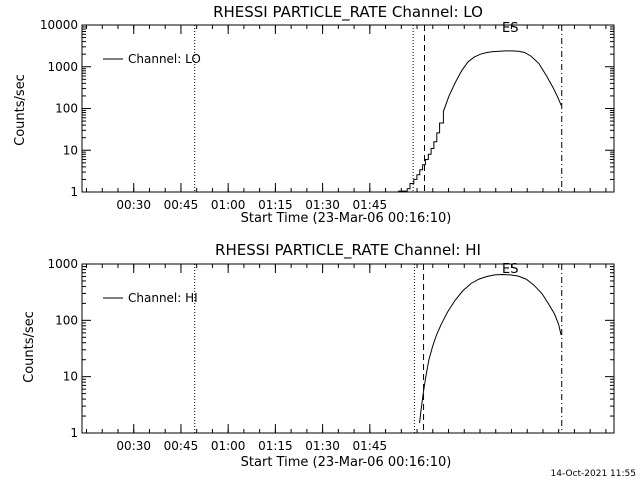  What do you see at coordinates (593, 474) in the screenshot?
I see `footer-date: 14-Oct-2021 11:55` at bounding box center [593, 474].